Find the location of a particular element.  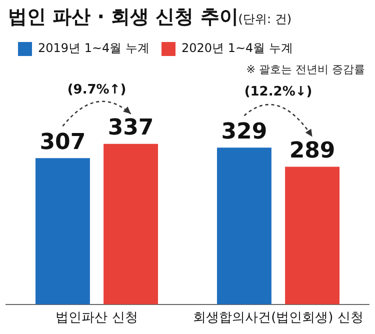

x-tick-label: 회생합의사건(법인회생) 신청 is located at coordinates (278, 318).